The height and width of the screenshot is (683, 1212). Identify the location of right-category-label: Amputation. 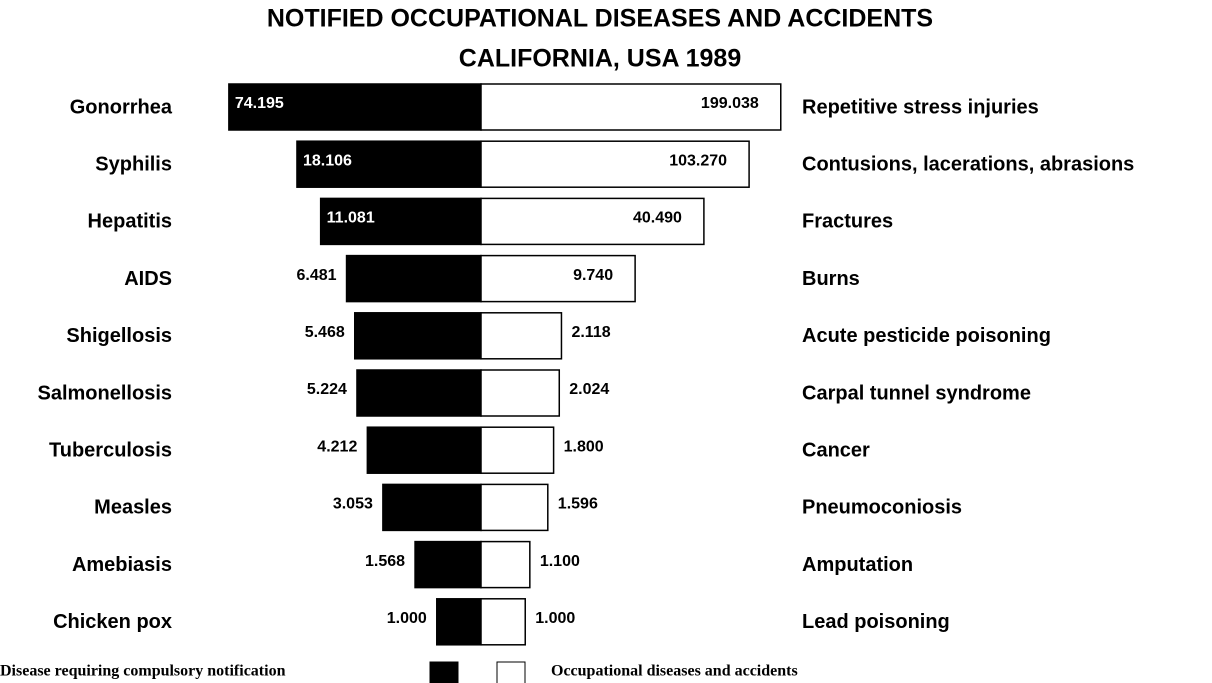
(857, 565).